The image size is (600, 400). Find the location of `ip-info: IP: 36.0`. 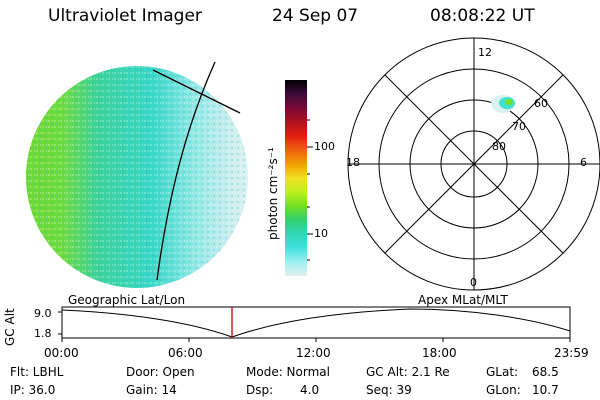

ip-info: IP: 36.0 is located at coordinates (33, 390).